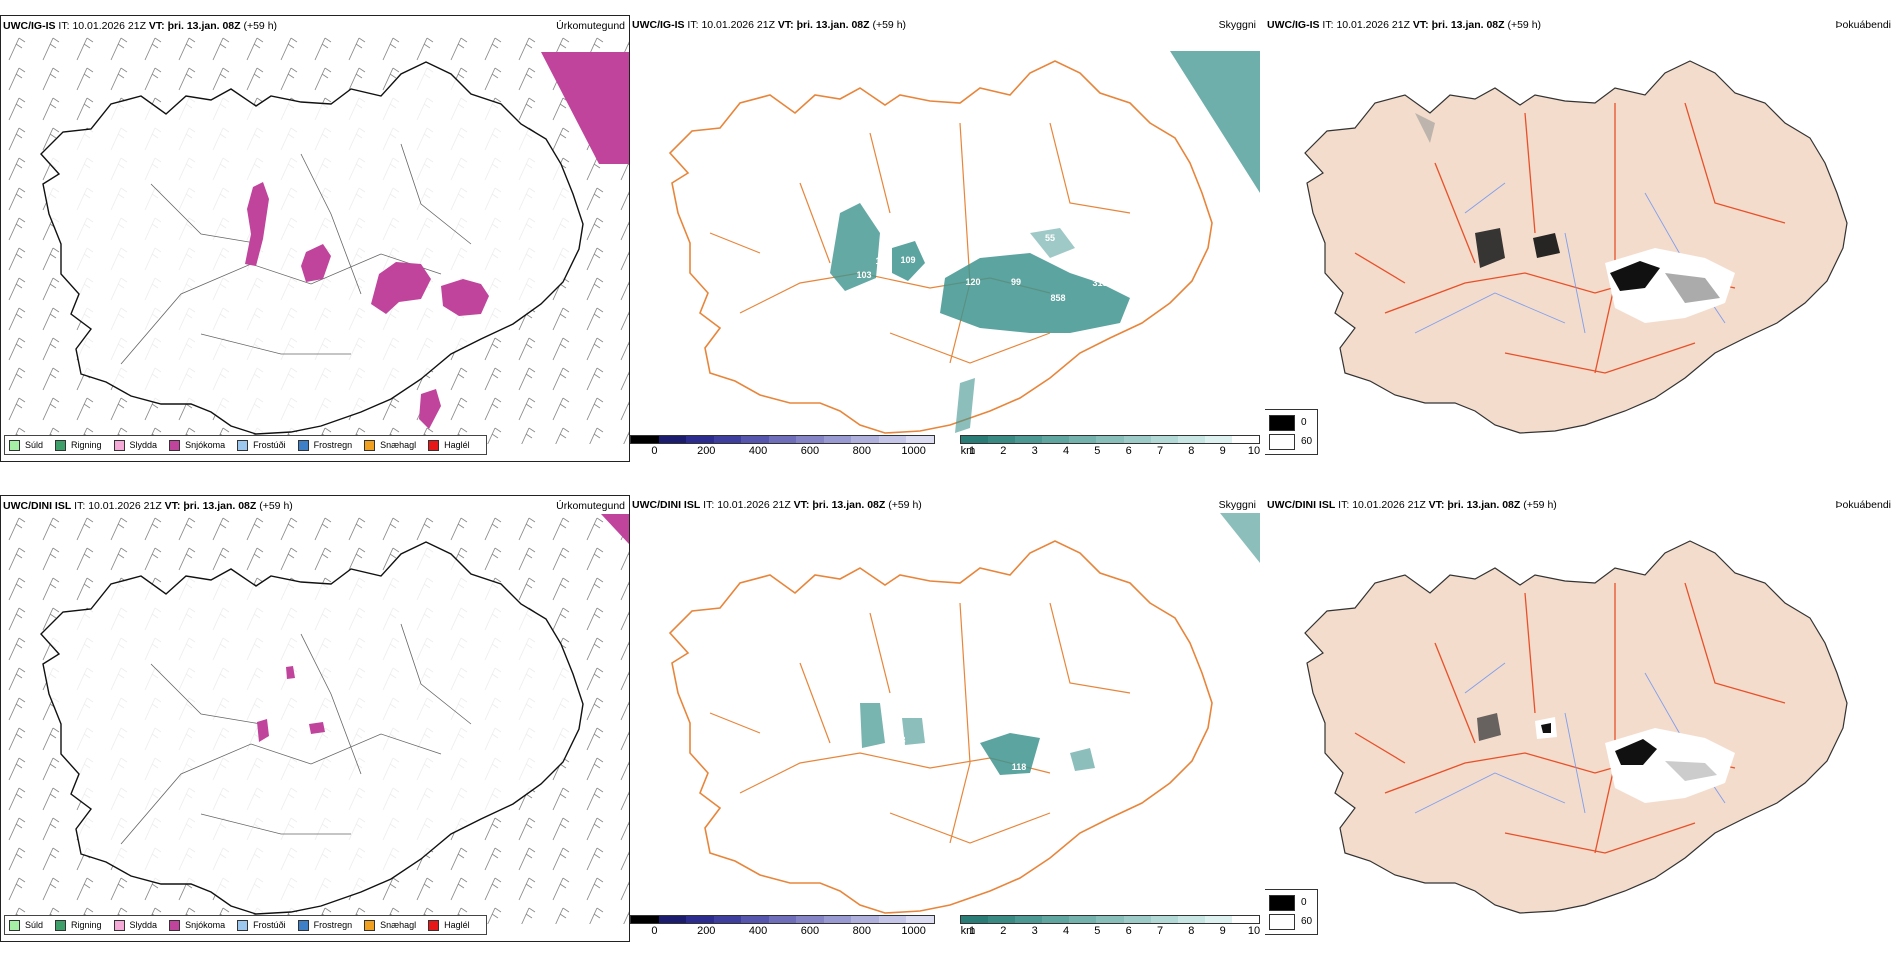 Image resolution: width=1900 pixels, height=955 pixels. Describe the element at coordinates (964, 242) in the screenshot. I see `cloud-map: 153 103 109 120 99 858 318 55` at that location.